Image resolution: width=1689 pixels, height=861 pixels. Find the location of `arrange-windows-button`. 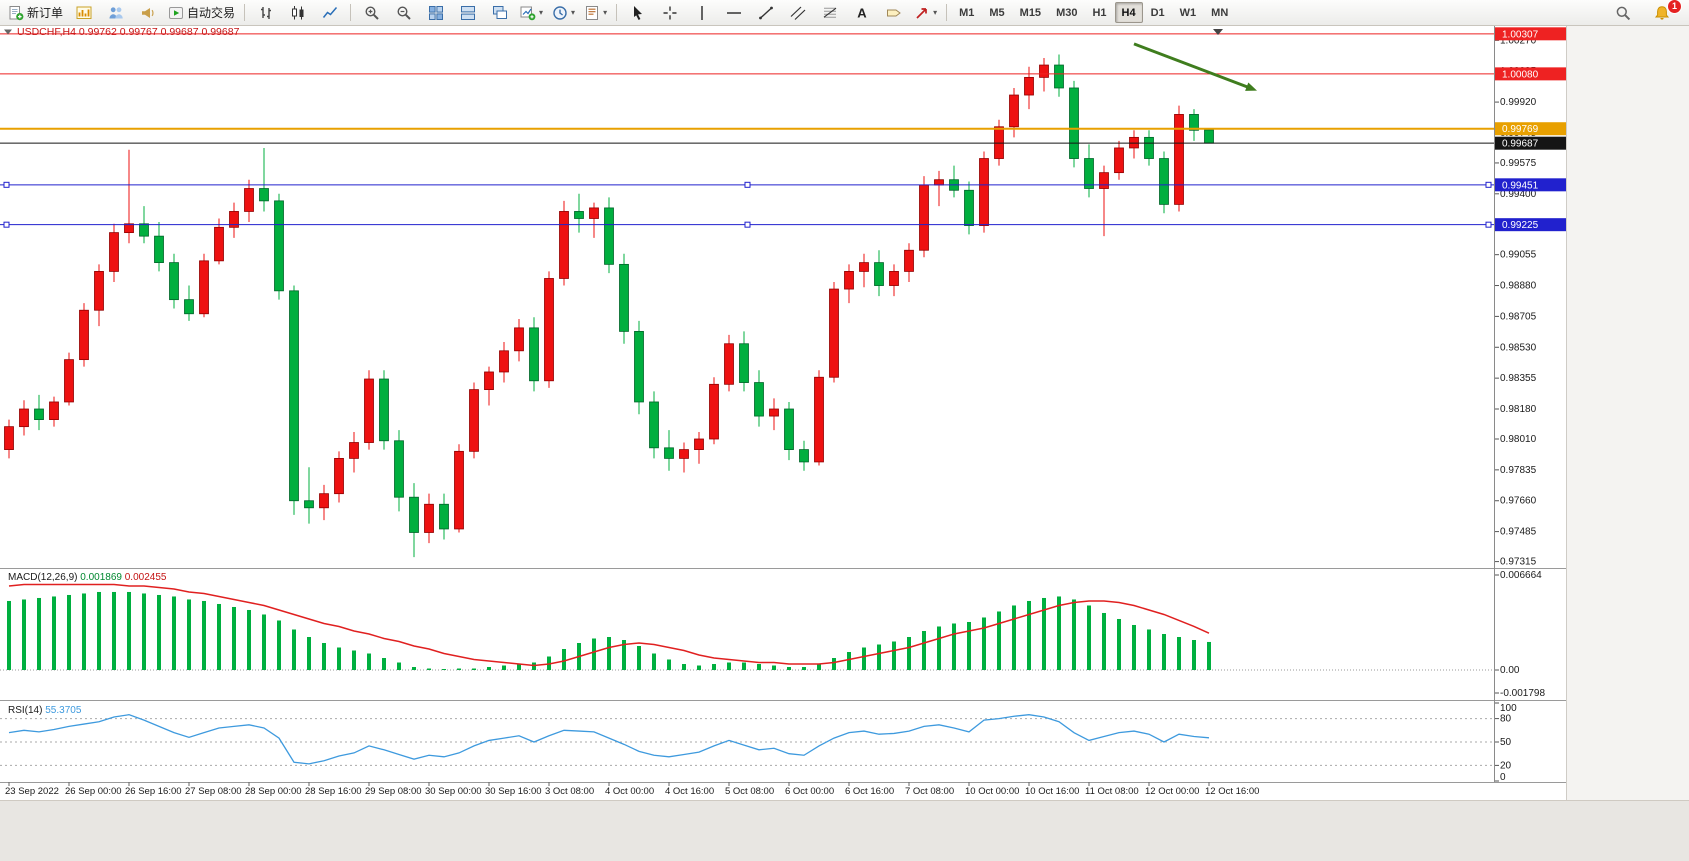

arrange-windows-button is located at coordinates (467, 12).